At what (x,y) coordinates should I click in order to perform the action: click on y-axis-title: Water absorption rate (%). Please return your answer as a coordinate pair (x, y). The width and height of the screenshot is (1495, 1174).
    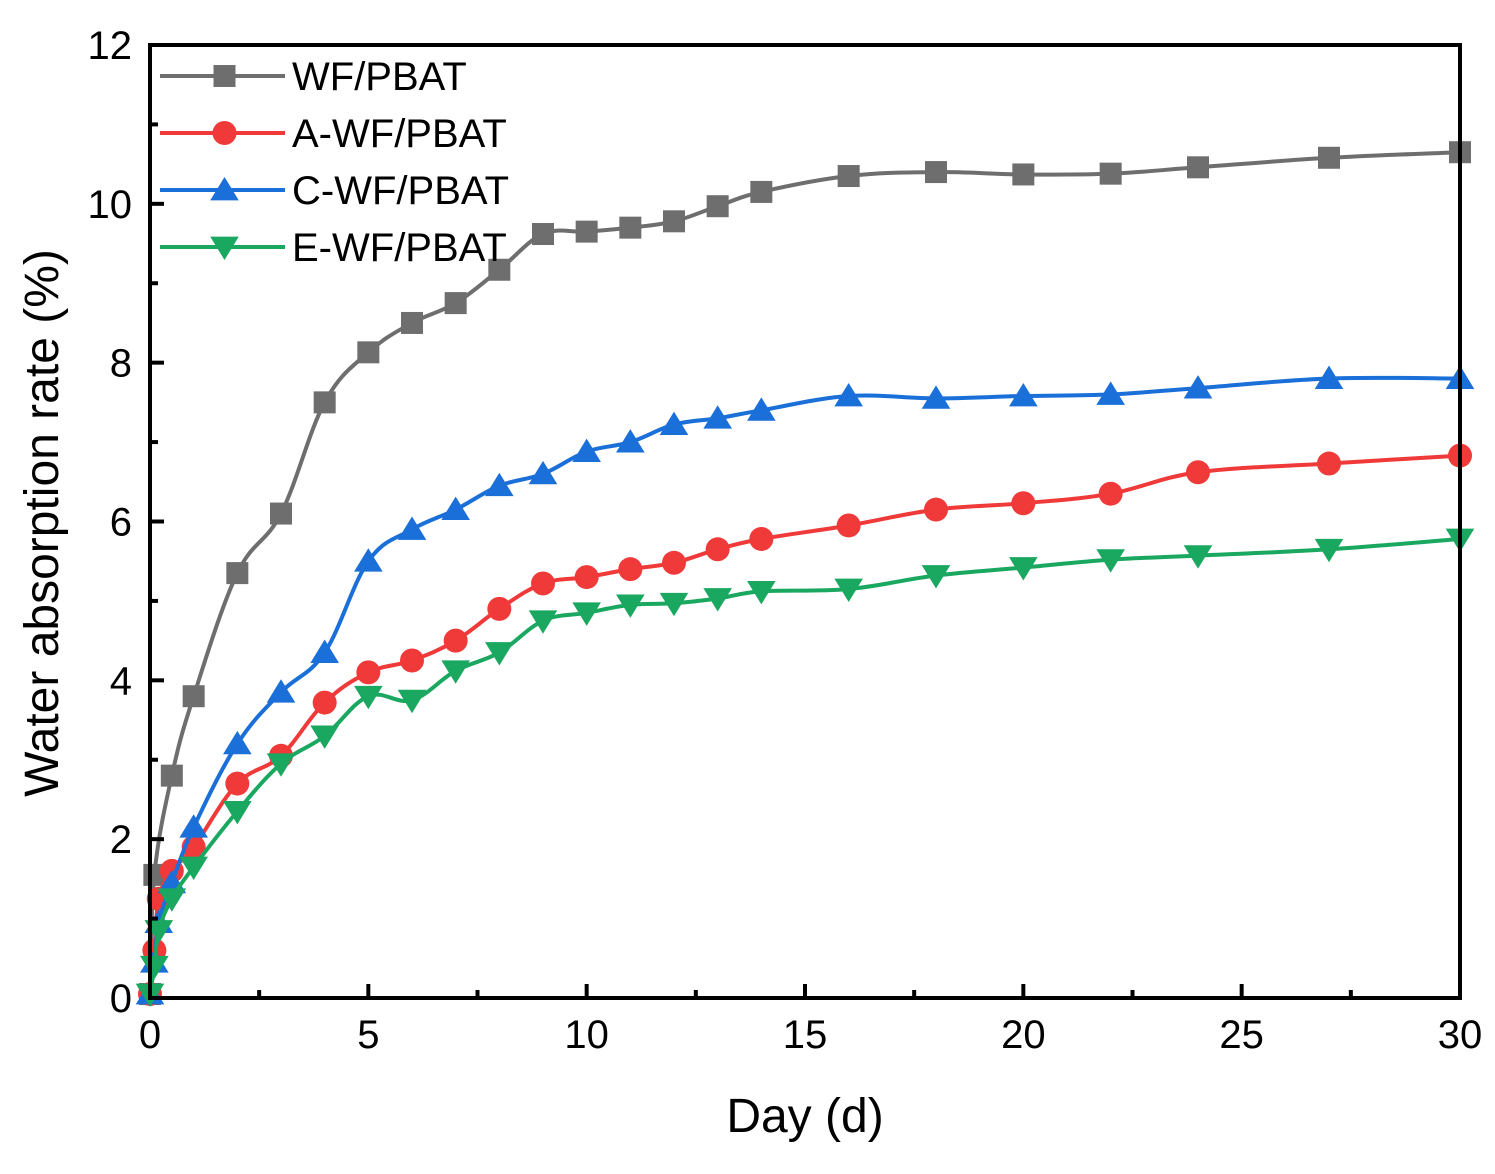
    Looking at the image, I should click on (42, 523).